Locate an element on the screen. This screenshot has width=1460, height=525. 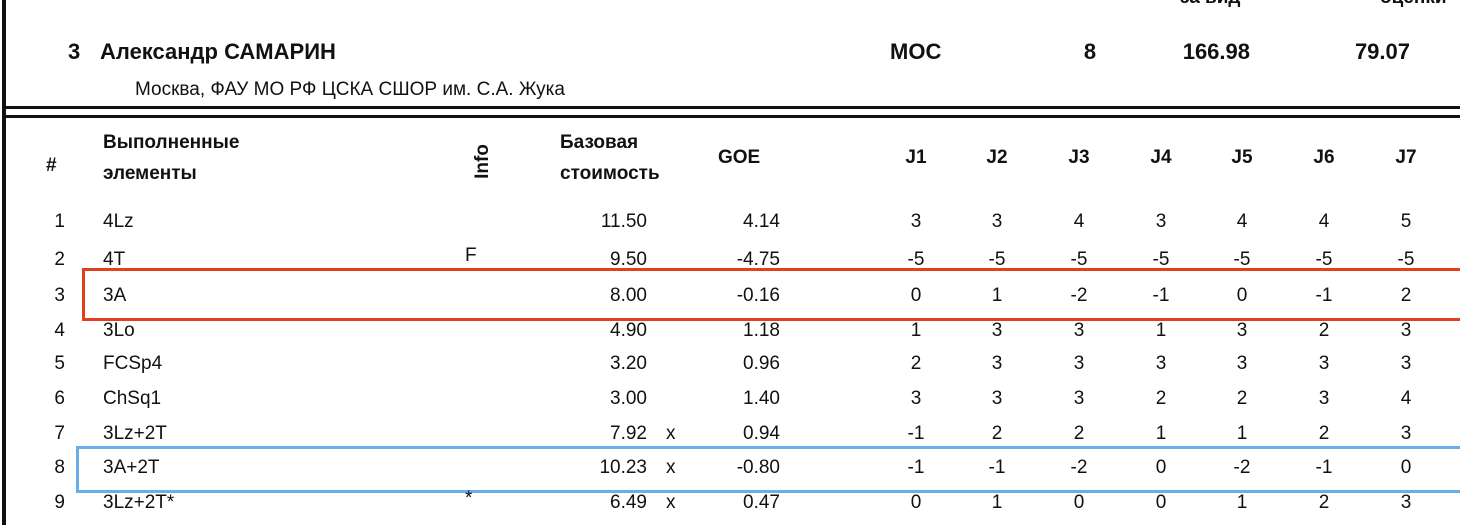
row-number: 5 is located at coordinates (59, 363).